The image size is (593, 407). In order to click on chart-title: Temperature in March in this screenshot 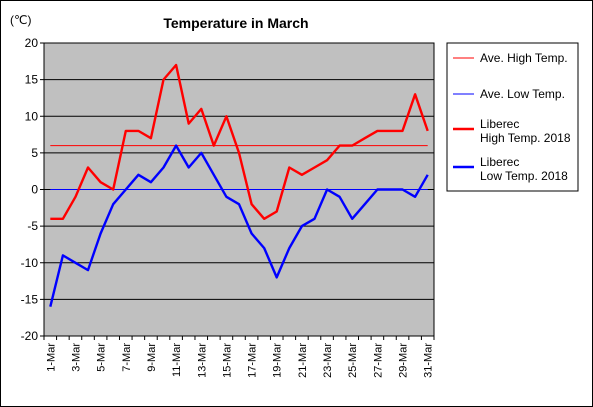, I will do `click(235, 23)`.